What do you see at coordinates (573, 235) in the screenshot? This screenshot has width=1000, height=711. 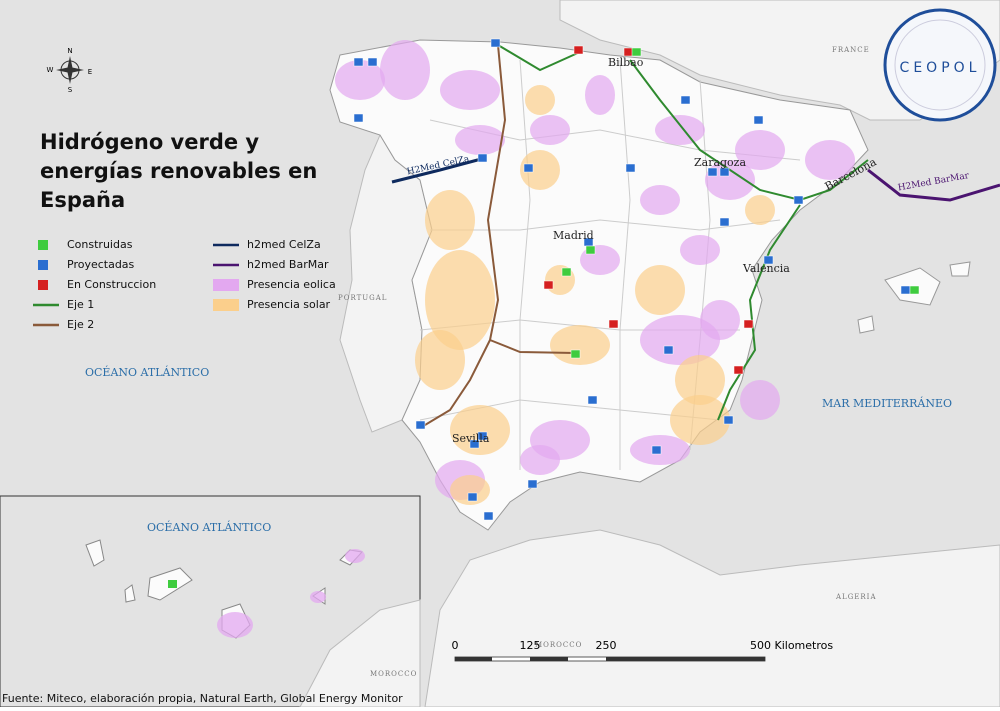 I see `city: Madrid` at bounding box center [573, 235].